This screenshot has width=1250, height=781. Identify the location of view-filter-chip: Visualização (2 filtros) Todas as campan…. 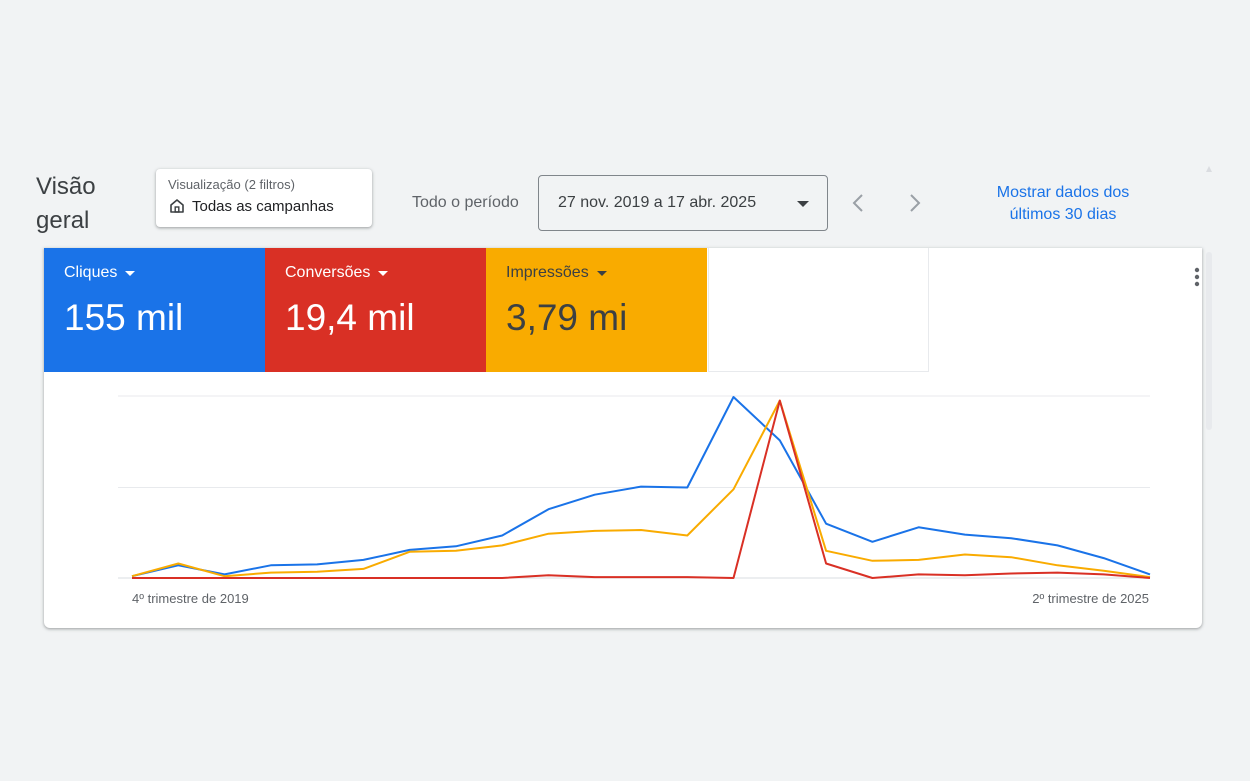
(264, 198).